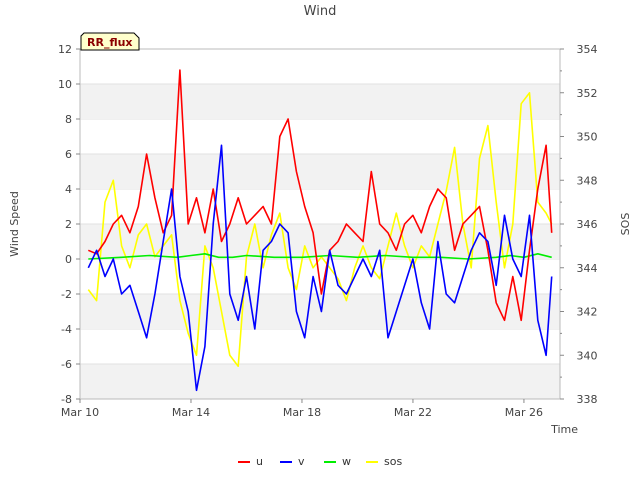  Describe the element at coordinates (587, 399) in the screenshot. I see `y2-tick-label: 338` at that location.